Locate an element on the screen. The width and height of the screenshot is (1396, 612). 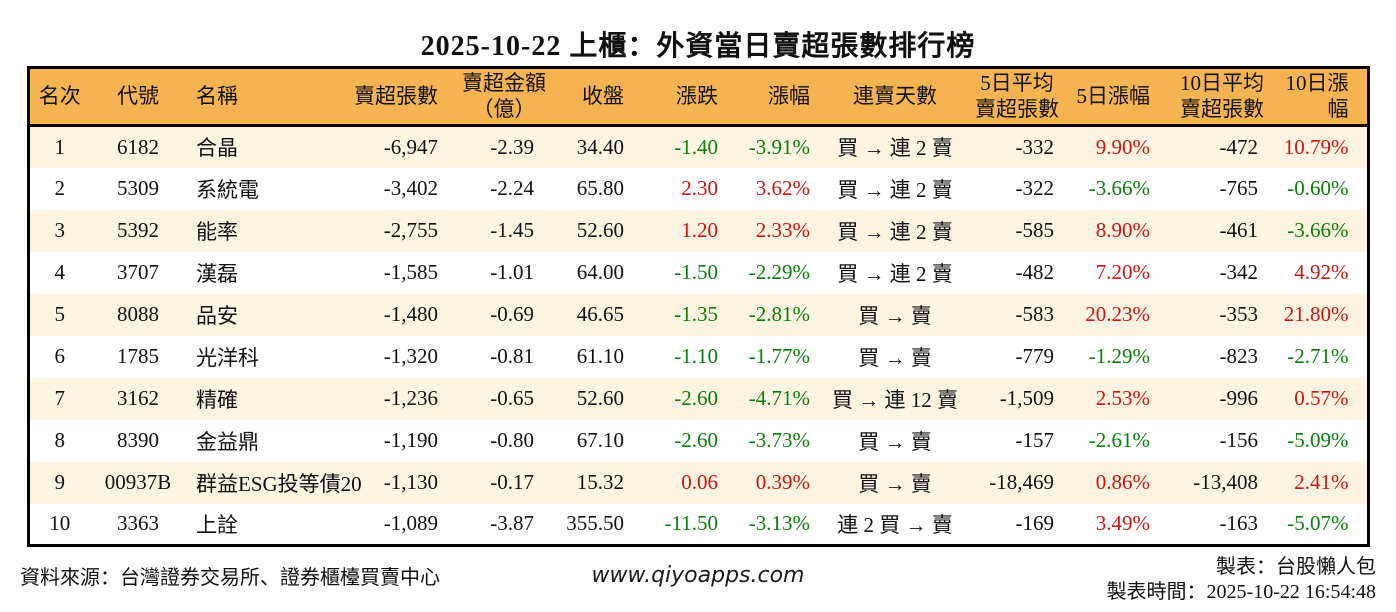
cell-change: -1.35 is located at coordinates (696, 314).